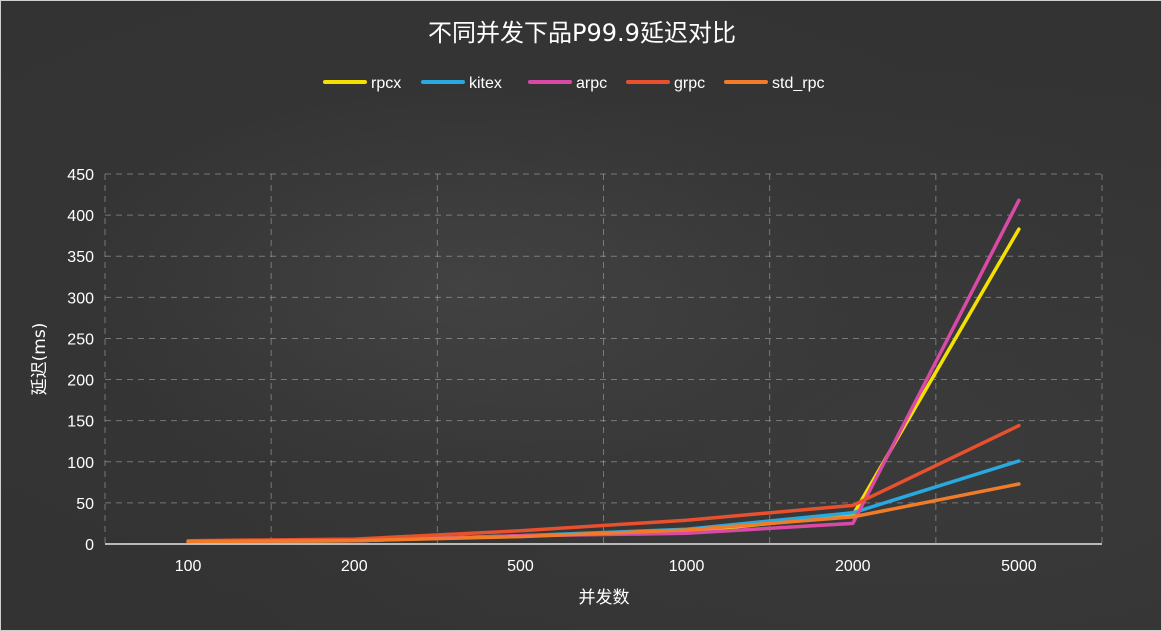 Image resolution: width=1162 pixels, height=631 pixels. What do you see at coordinates (80, 216) in the screenshot?
I see `y-tick-label: 400` at bounding box center [80, 216].